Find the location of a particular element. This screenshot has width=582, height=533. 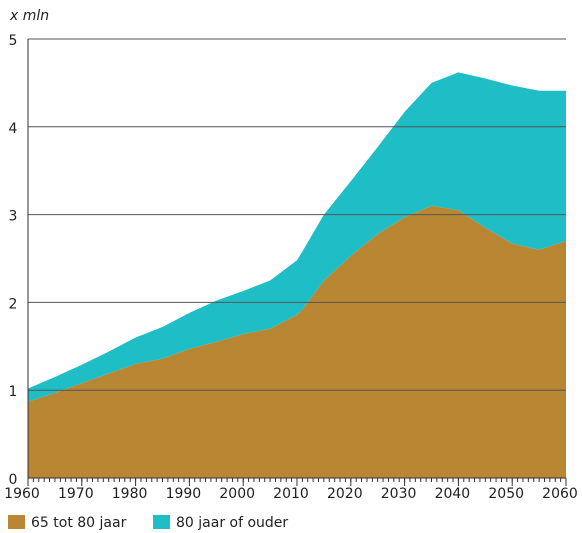

legend-label: 80 jaar of ouder is located at coordinates (232, 523).